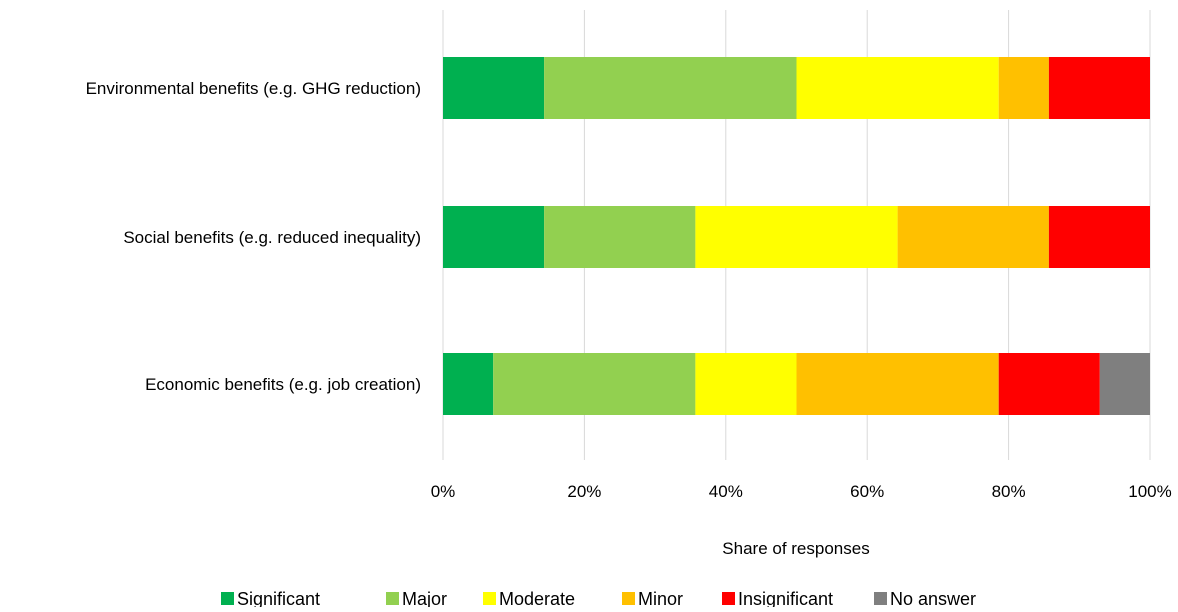 This screenshot has height=612, width=1178. What do you see at coordinates (584, 491) in the screenshot?
I see `x-tick-label: 20%` at bounding box center [584, 491].